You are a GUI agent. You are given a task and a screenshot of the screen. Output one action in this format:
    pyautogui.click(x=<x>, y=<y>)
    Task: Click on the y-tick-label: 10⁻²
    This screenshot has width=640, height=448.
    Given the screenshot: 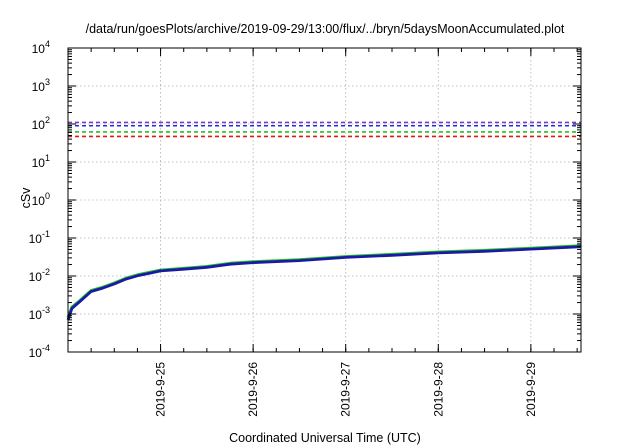 What is the action you would take?
    pyautogui.click(x=39, y=275)
    